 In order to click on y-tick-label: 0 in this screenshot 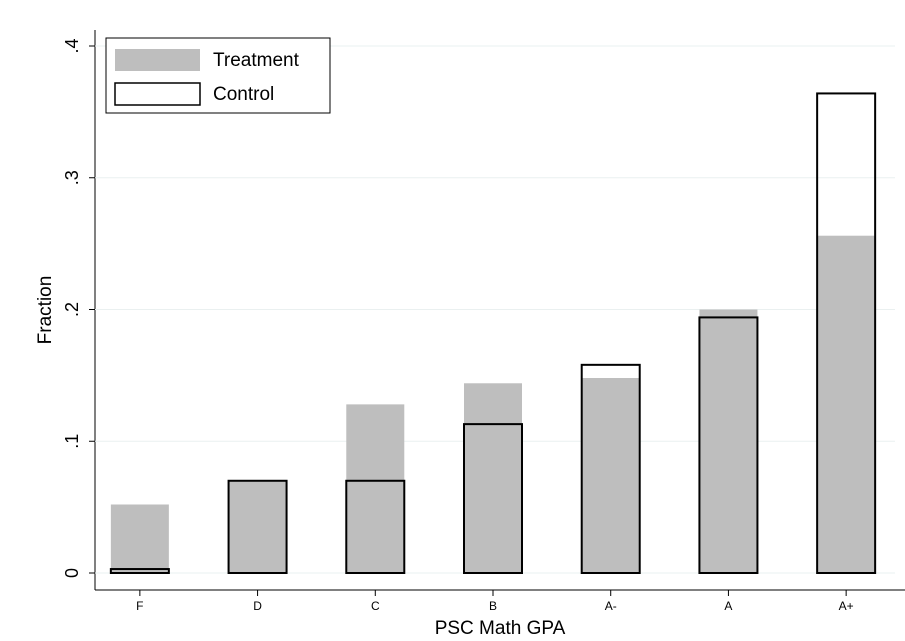, I will do `click(72, 573)`.